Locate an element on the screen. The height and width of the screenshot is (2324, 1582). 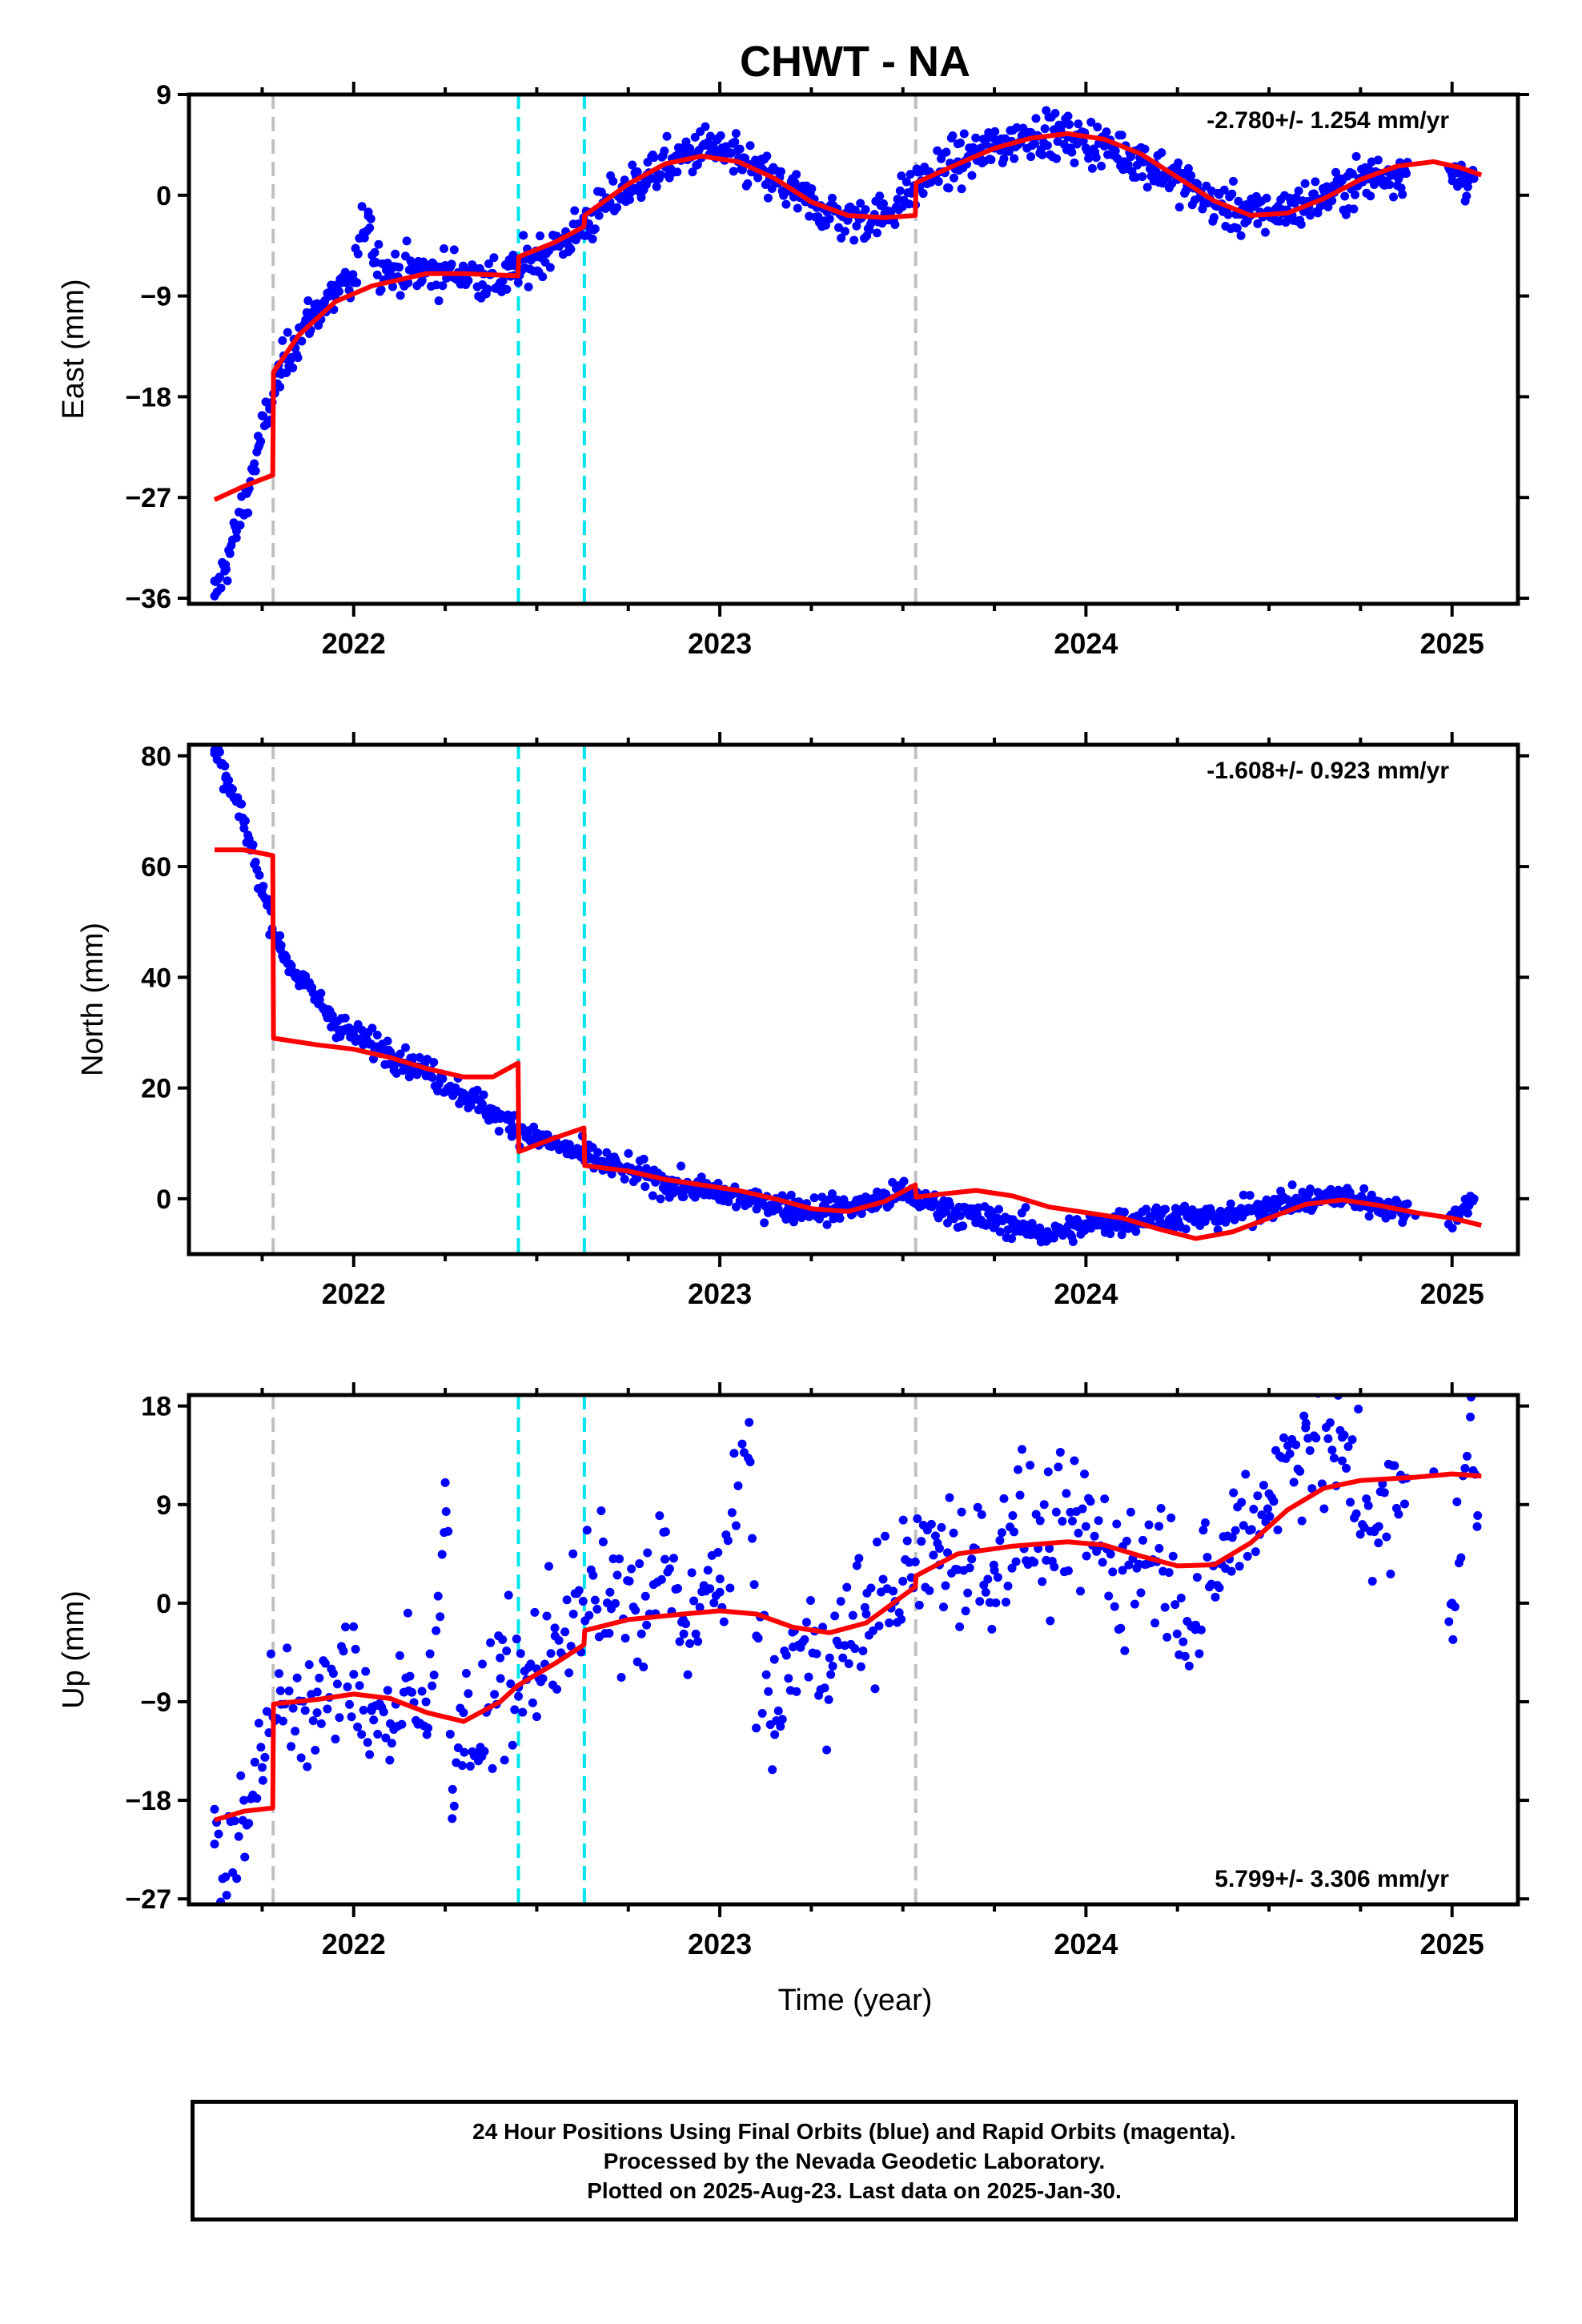
x-axis-label: Time (year) is located at coordinates (855, 2000).